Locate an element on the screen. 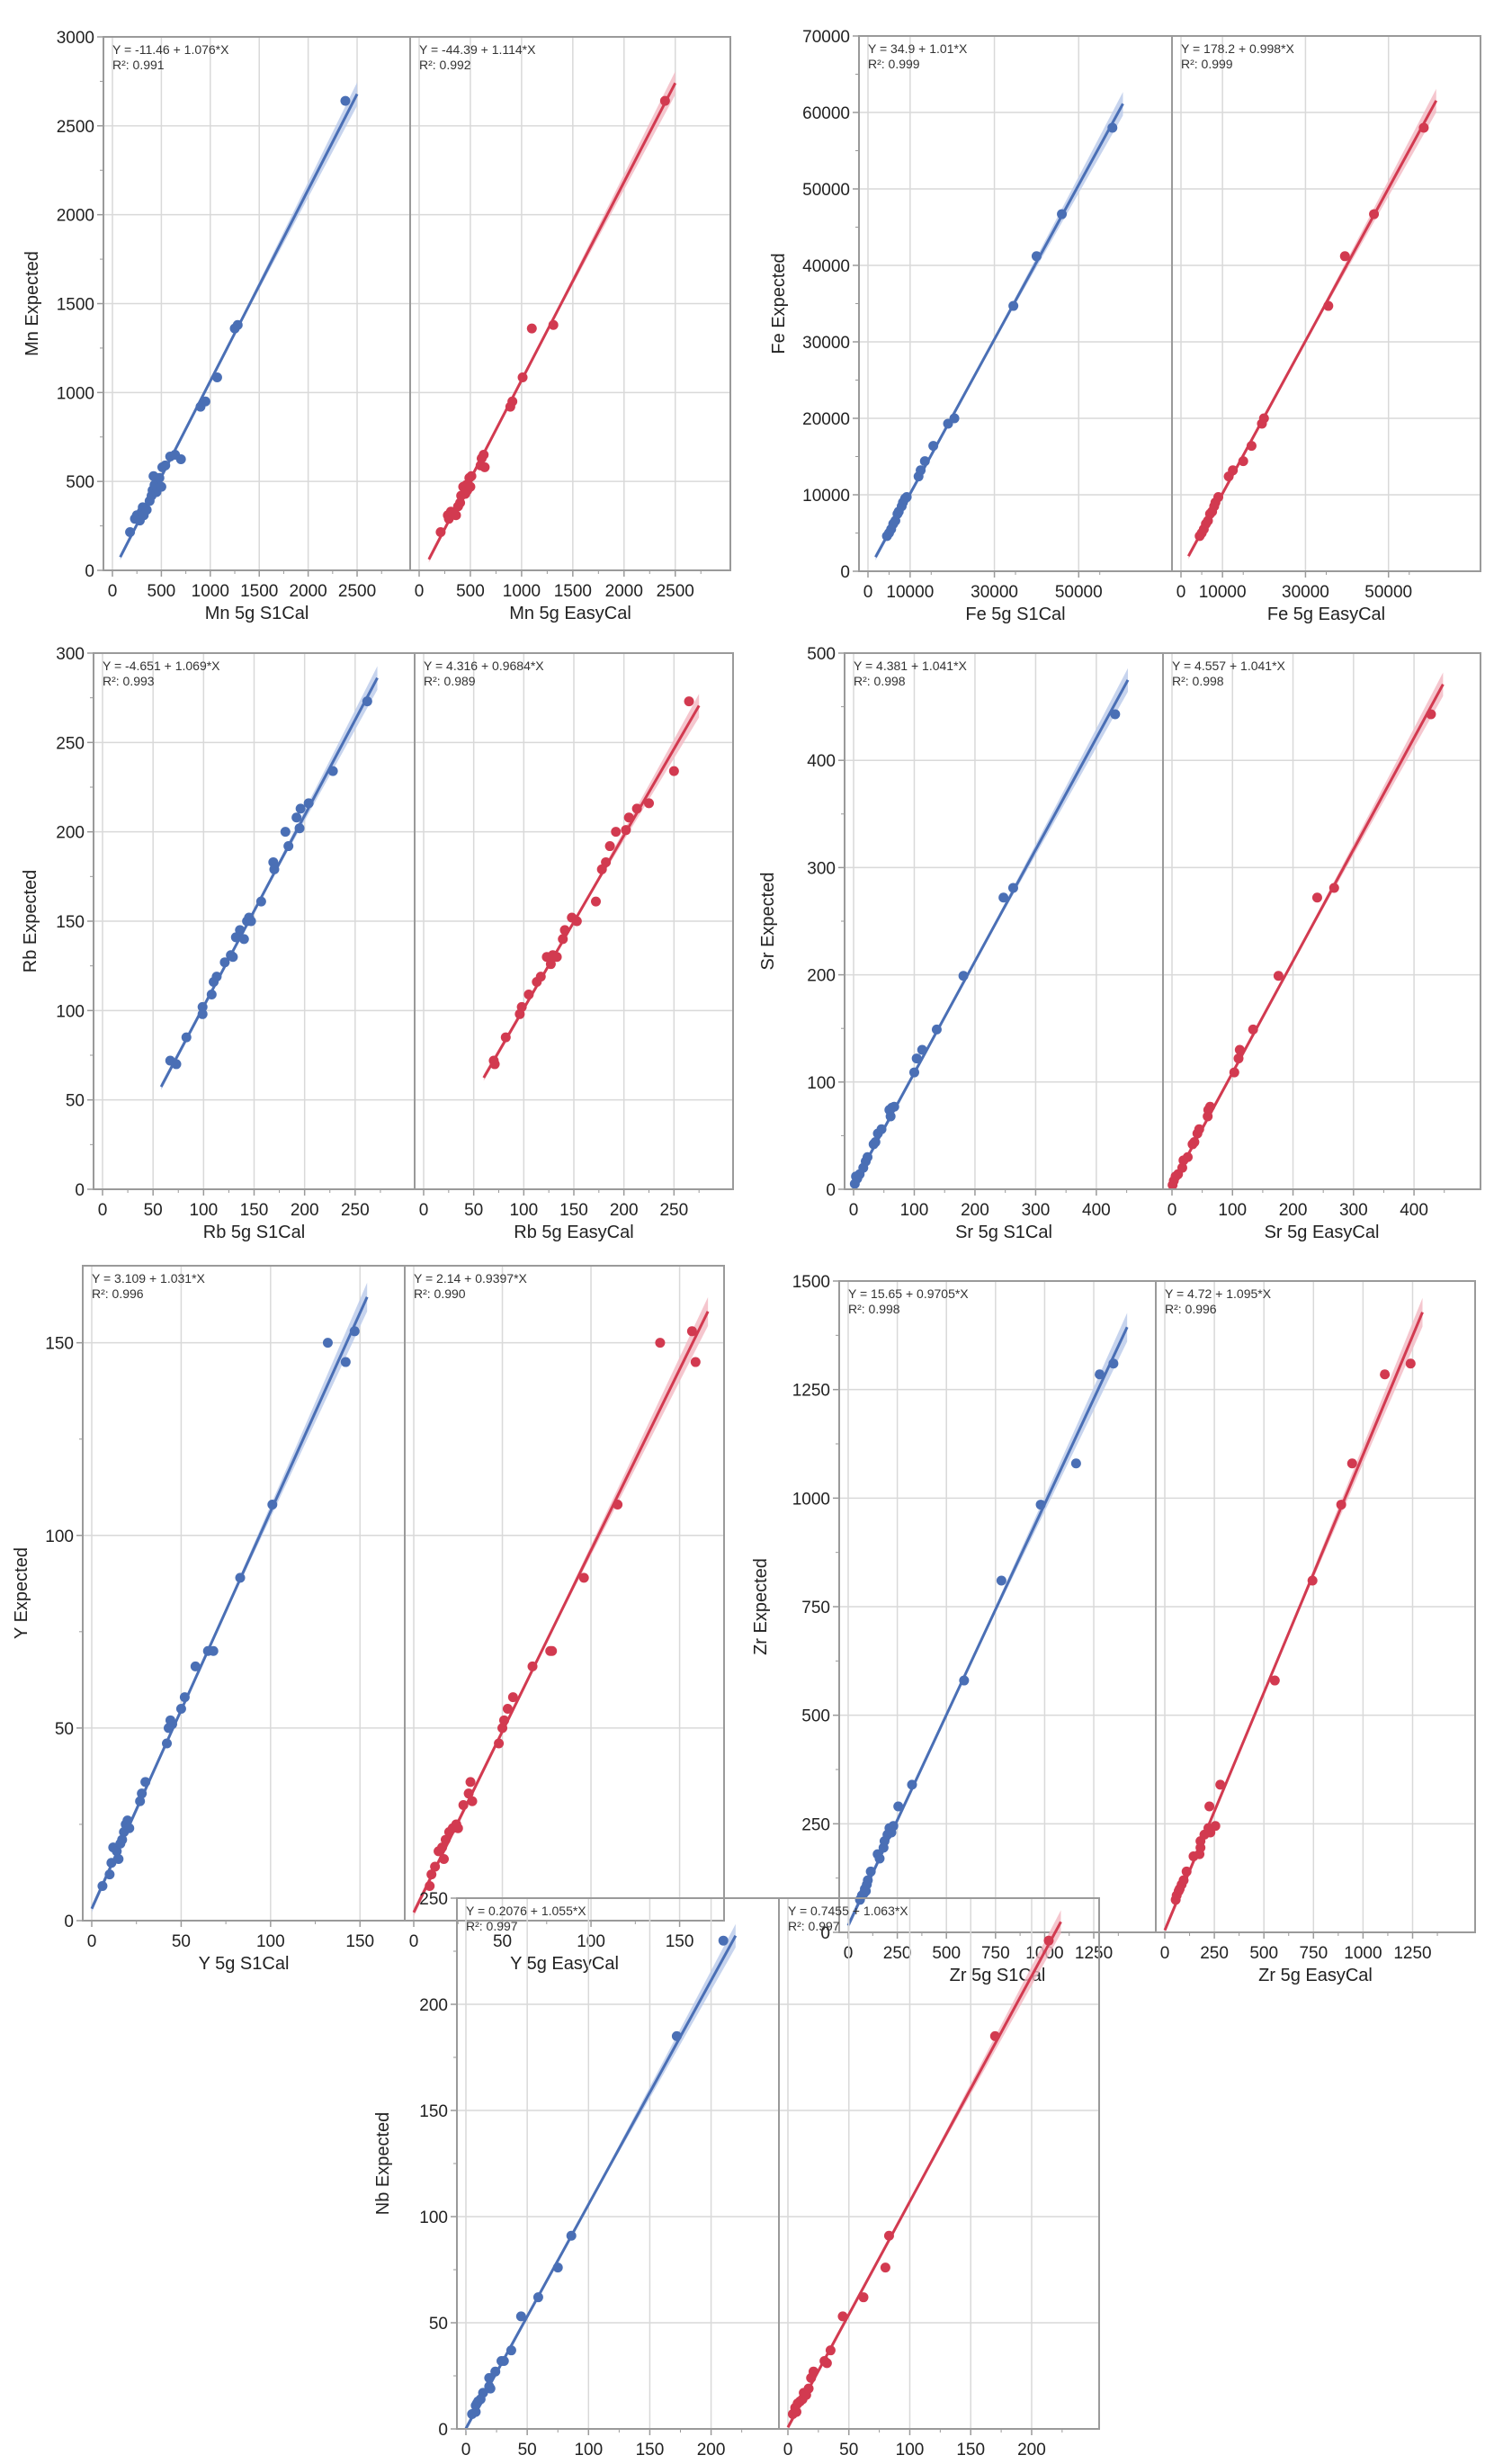  r-squared: R²: 0.998 is located at coordinates (1198, 681).